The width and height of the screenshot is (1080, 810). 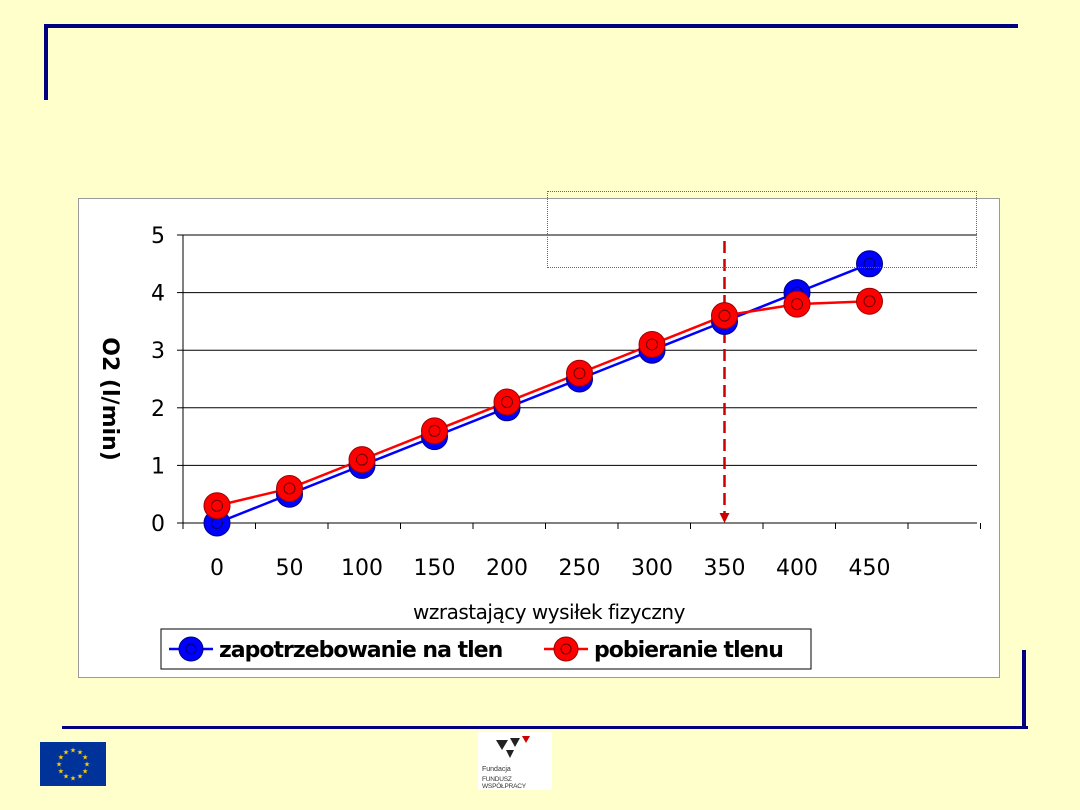 I want to click on legend-box, so click(x=486, y=649).